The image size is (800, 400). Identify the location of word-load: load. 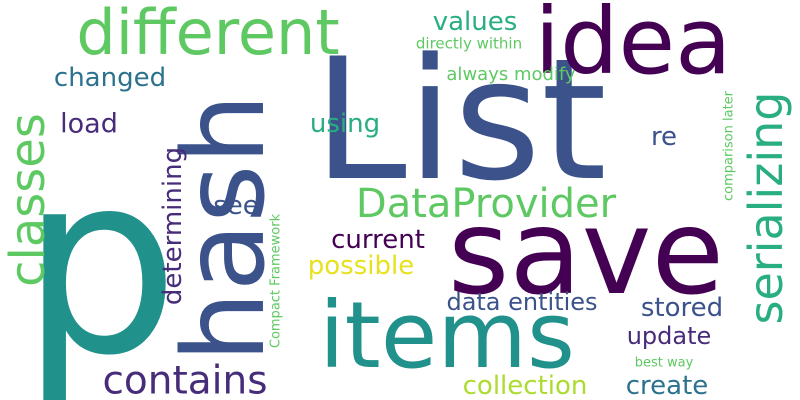
(89, 124).